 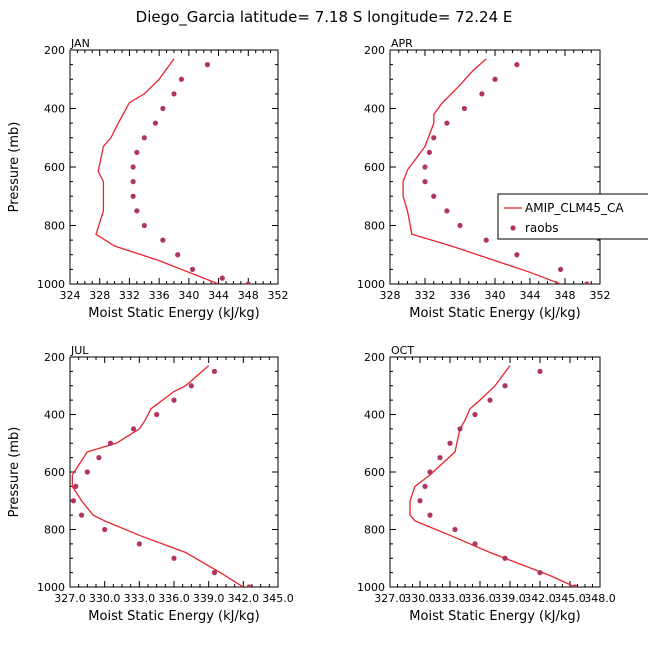 What do you see at coordinates (600, 598) in the screenshot?
I see `x-tick-label: 348.0` at bounding box center [600, 598].